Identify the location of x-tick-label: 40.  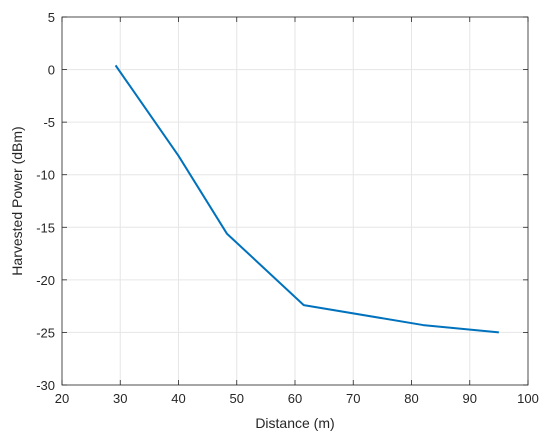
(178, 398).